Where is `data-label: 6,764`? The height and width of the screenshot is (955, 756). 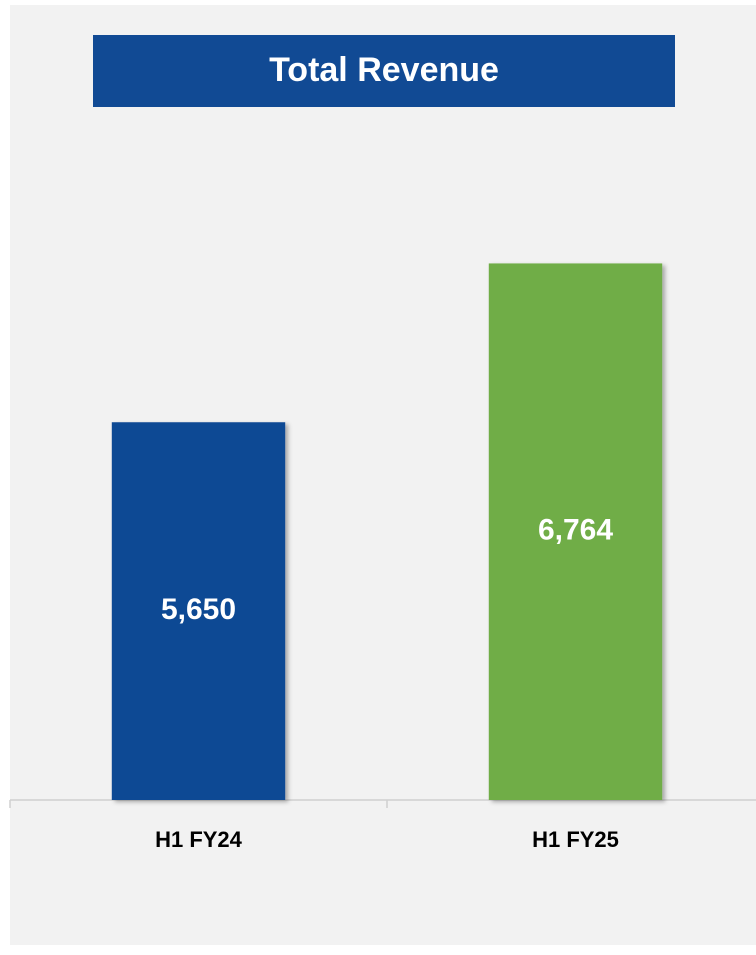 data-label: 6,764 is located at coordinates (575, 530).